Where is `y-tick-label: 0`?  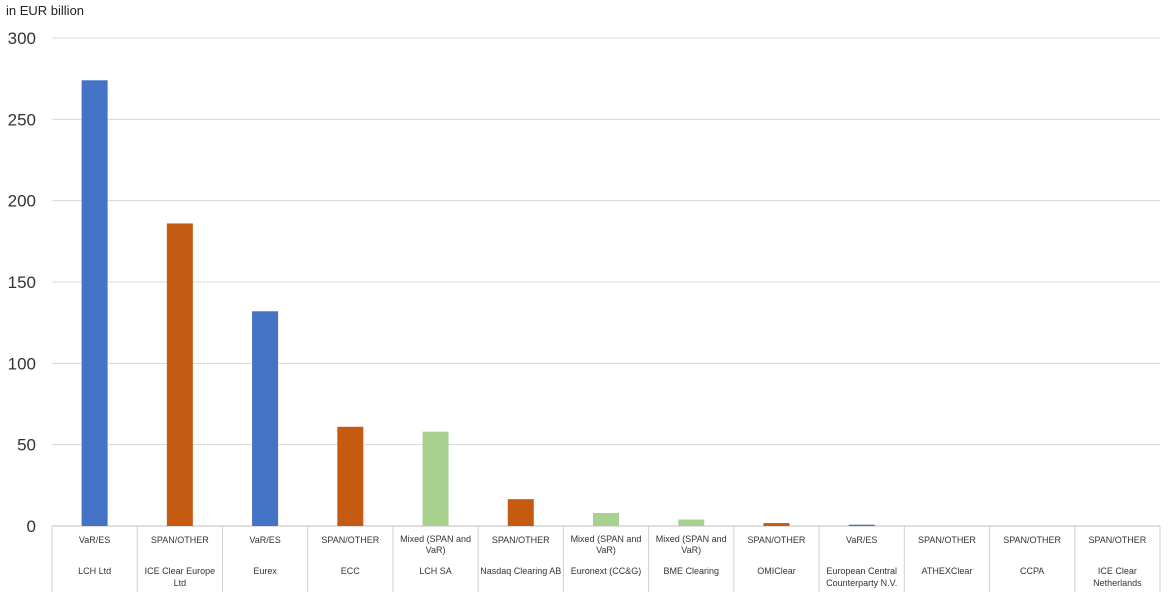
y-tick-label: 0 is located at coordinates (31, 526).